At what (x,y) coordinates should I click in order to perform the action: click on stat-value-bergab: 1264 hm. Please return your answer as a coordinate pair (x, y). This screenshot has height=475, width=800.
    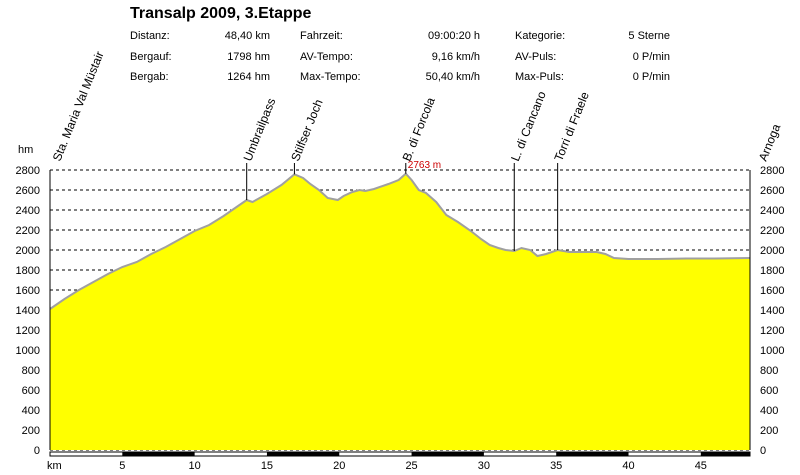
    Looking at the image, I should click on (248, 77).